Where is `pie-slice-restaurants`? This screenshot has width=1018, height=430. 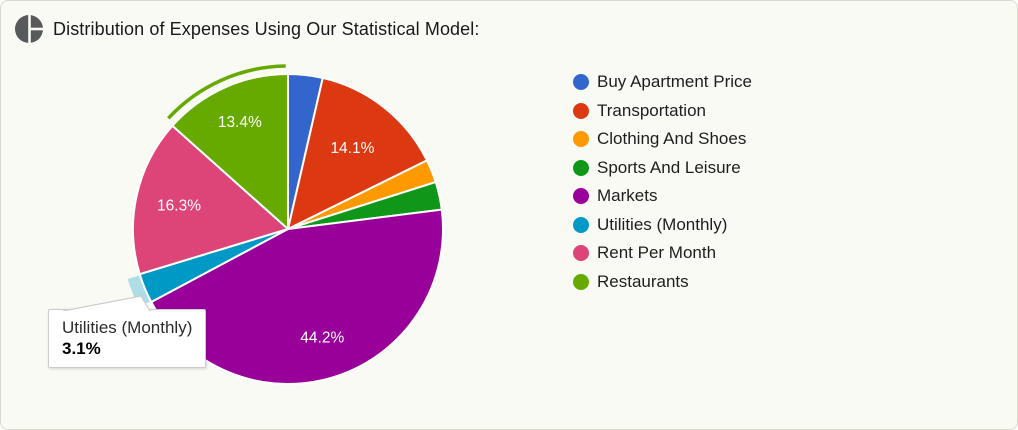
pie-slice-restaurants is located at coordinates (230, 151).